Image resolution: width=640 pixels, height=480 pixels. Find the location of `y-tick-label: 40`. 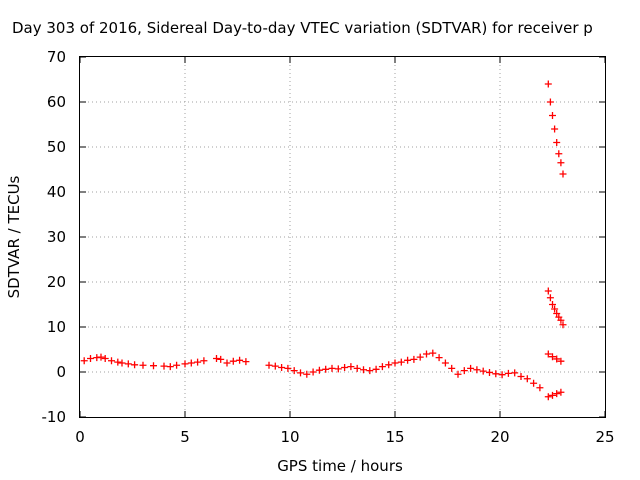

y-tick-label: 40 is located at coordinates (56, 192).